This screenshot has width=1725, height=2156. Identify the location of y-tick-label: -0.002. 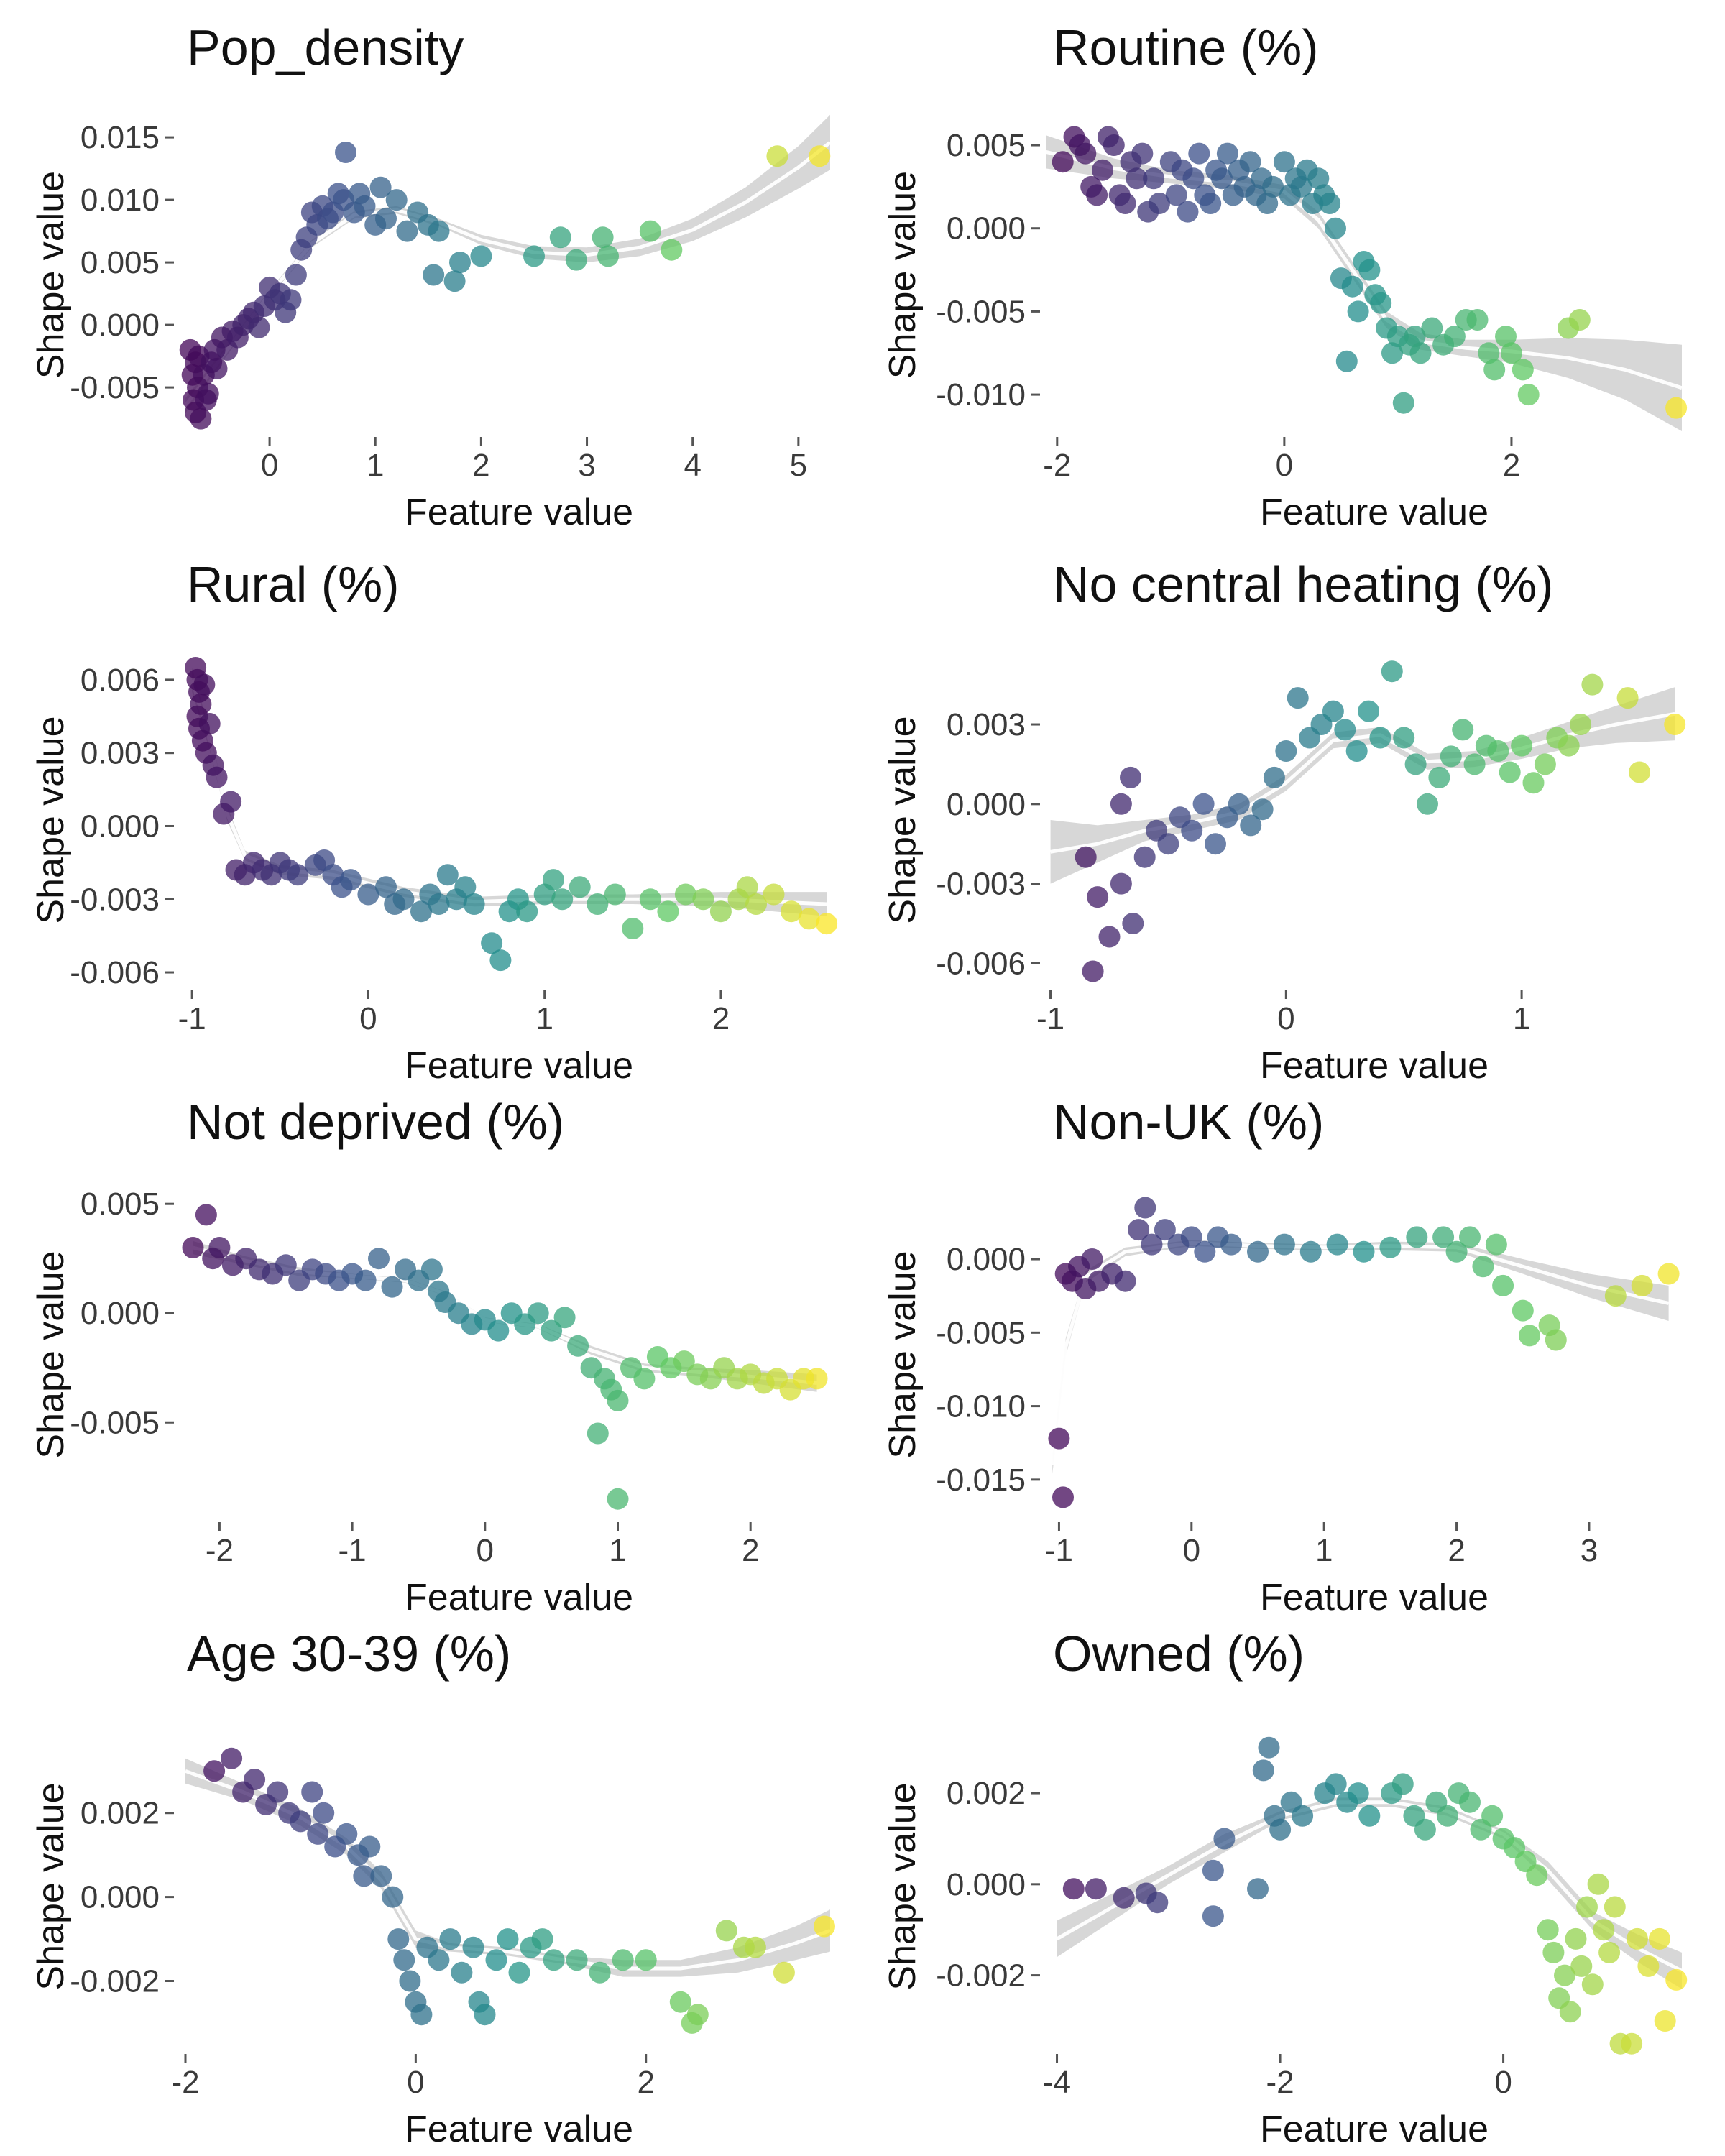
(115, 1981).